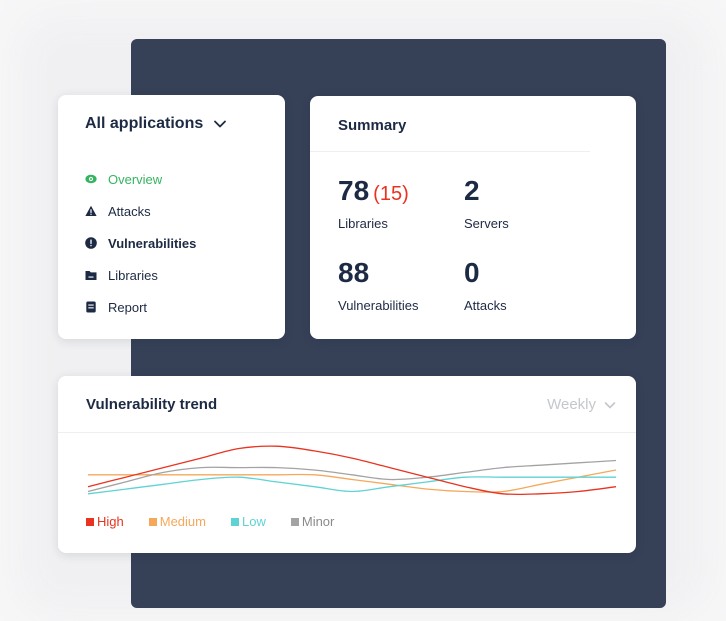 This screenshot has width=726, height=621. What do you see at coordinates (254, 521) in the screenshot?
I see `legend-label: Low` at bounding box center [254, 521].